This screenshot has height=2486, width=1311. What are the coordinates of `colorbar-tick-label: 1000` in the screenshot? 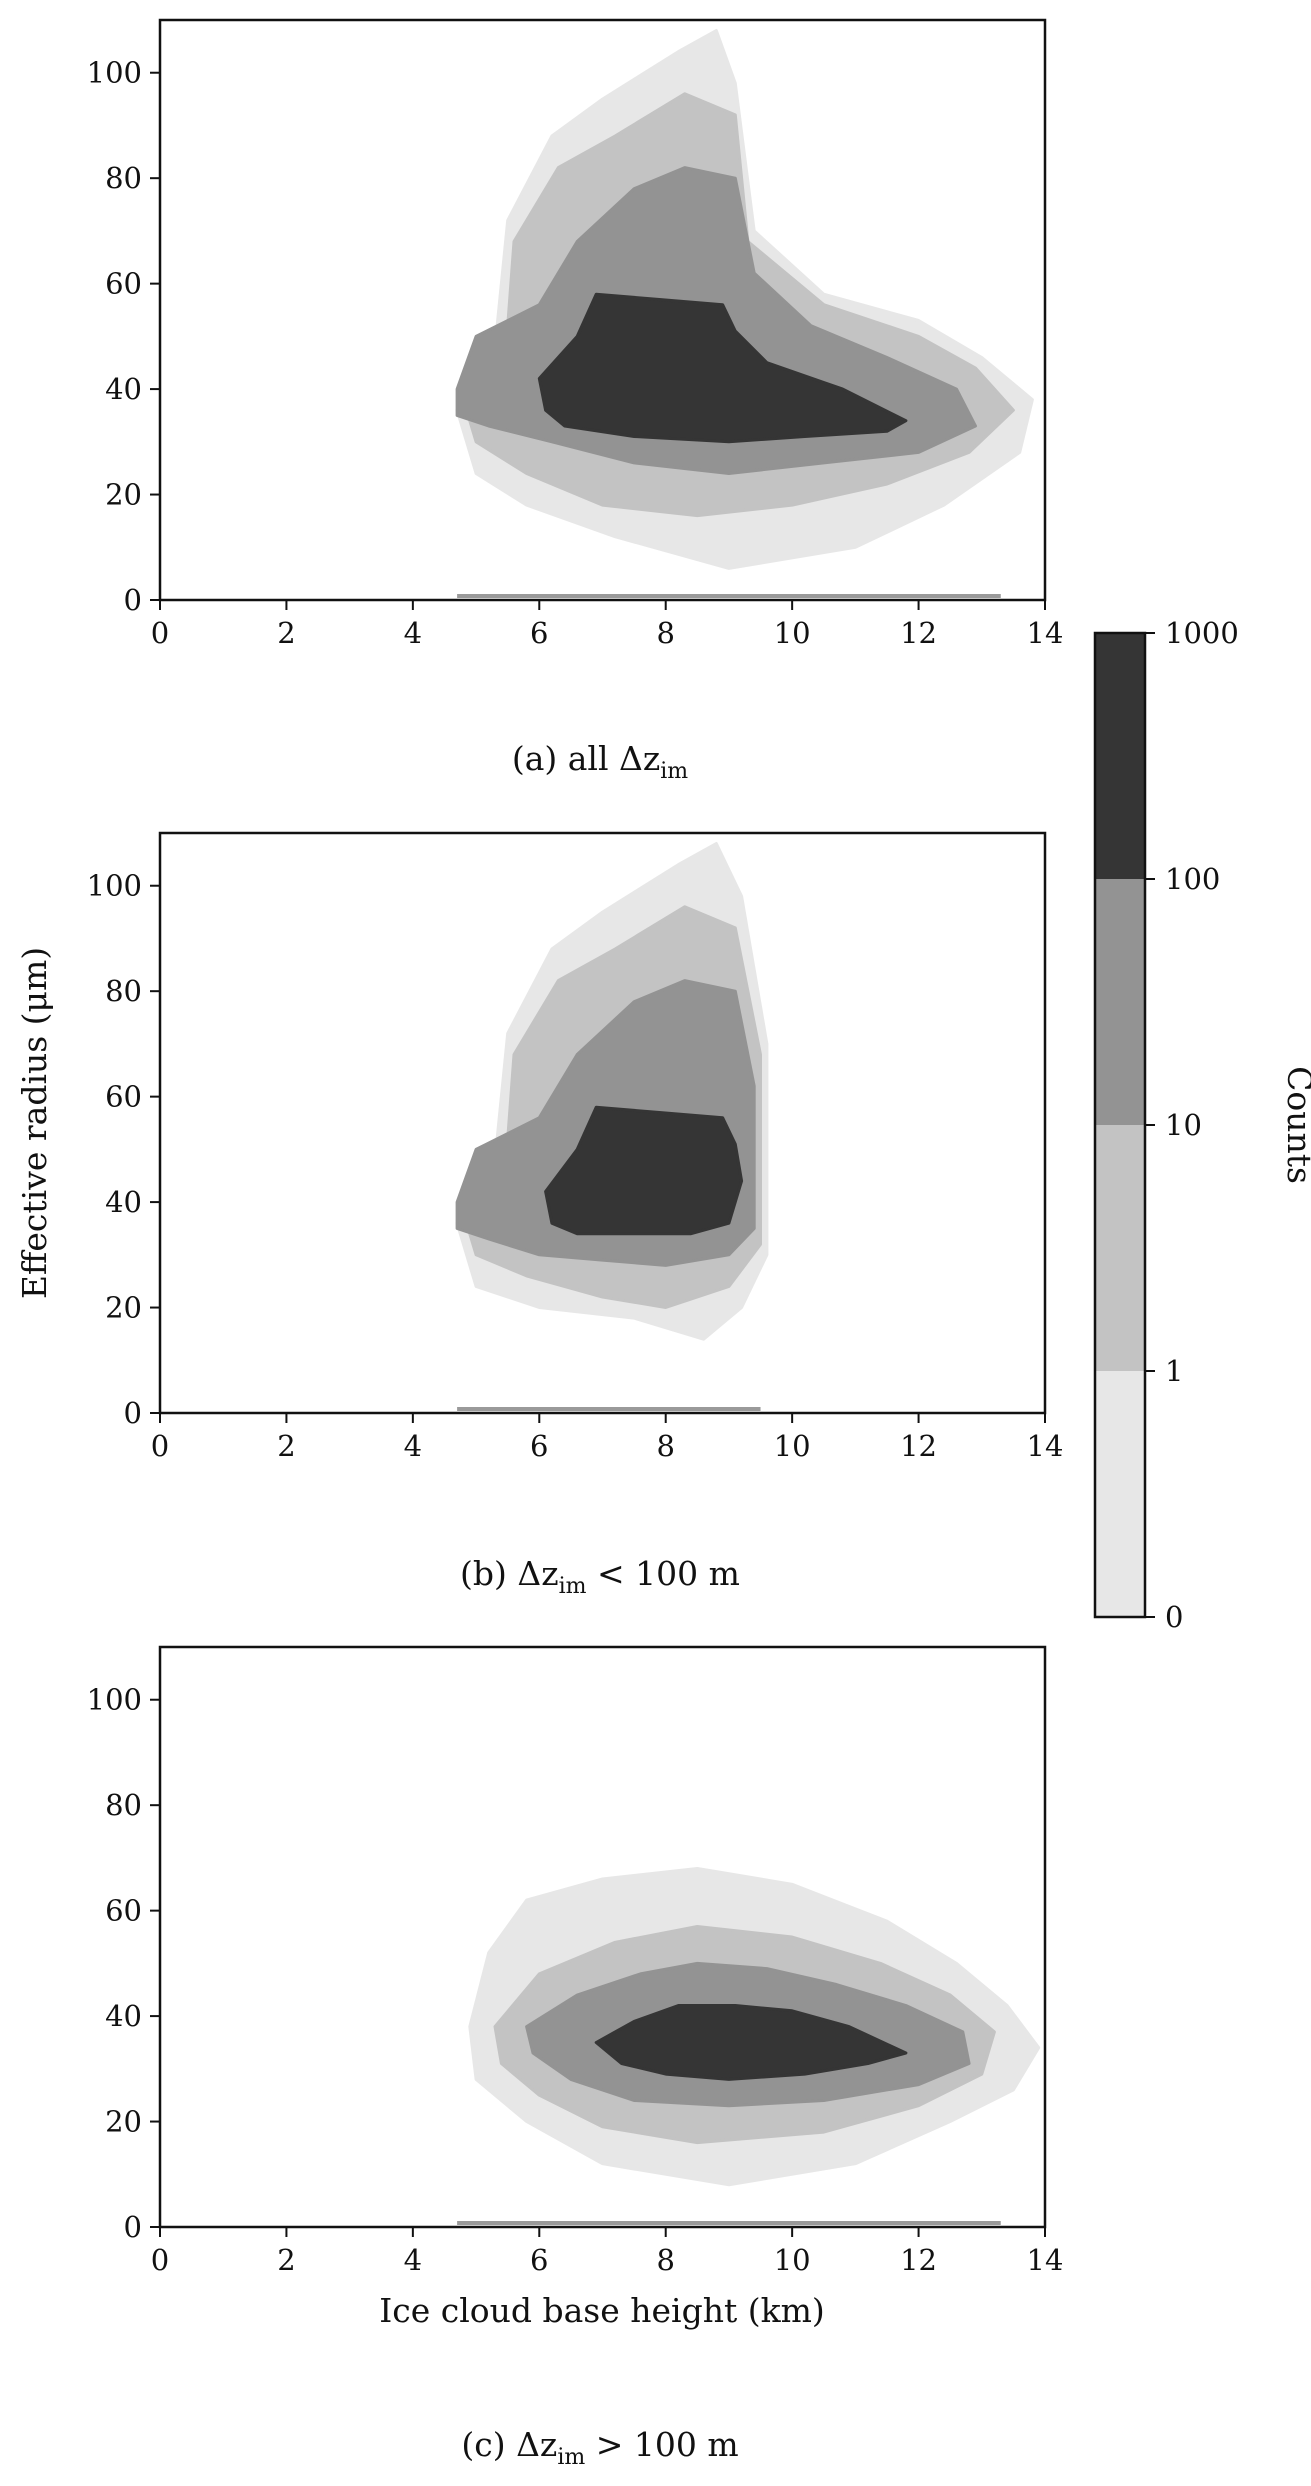 It's located at (1202, 633).